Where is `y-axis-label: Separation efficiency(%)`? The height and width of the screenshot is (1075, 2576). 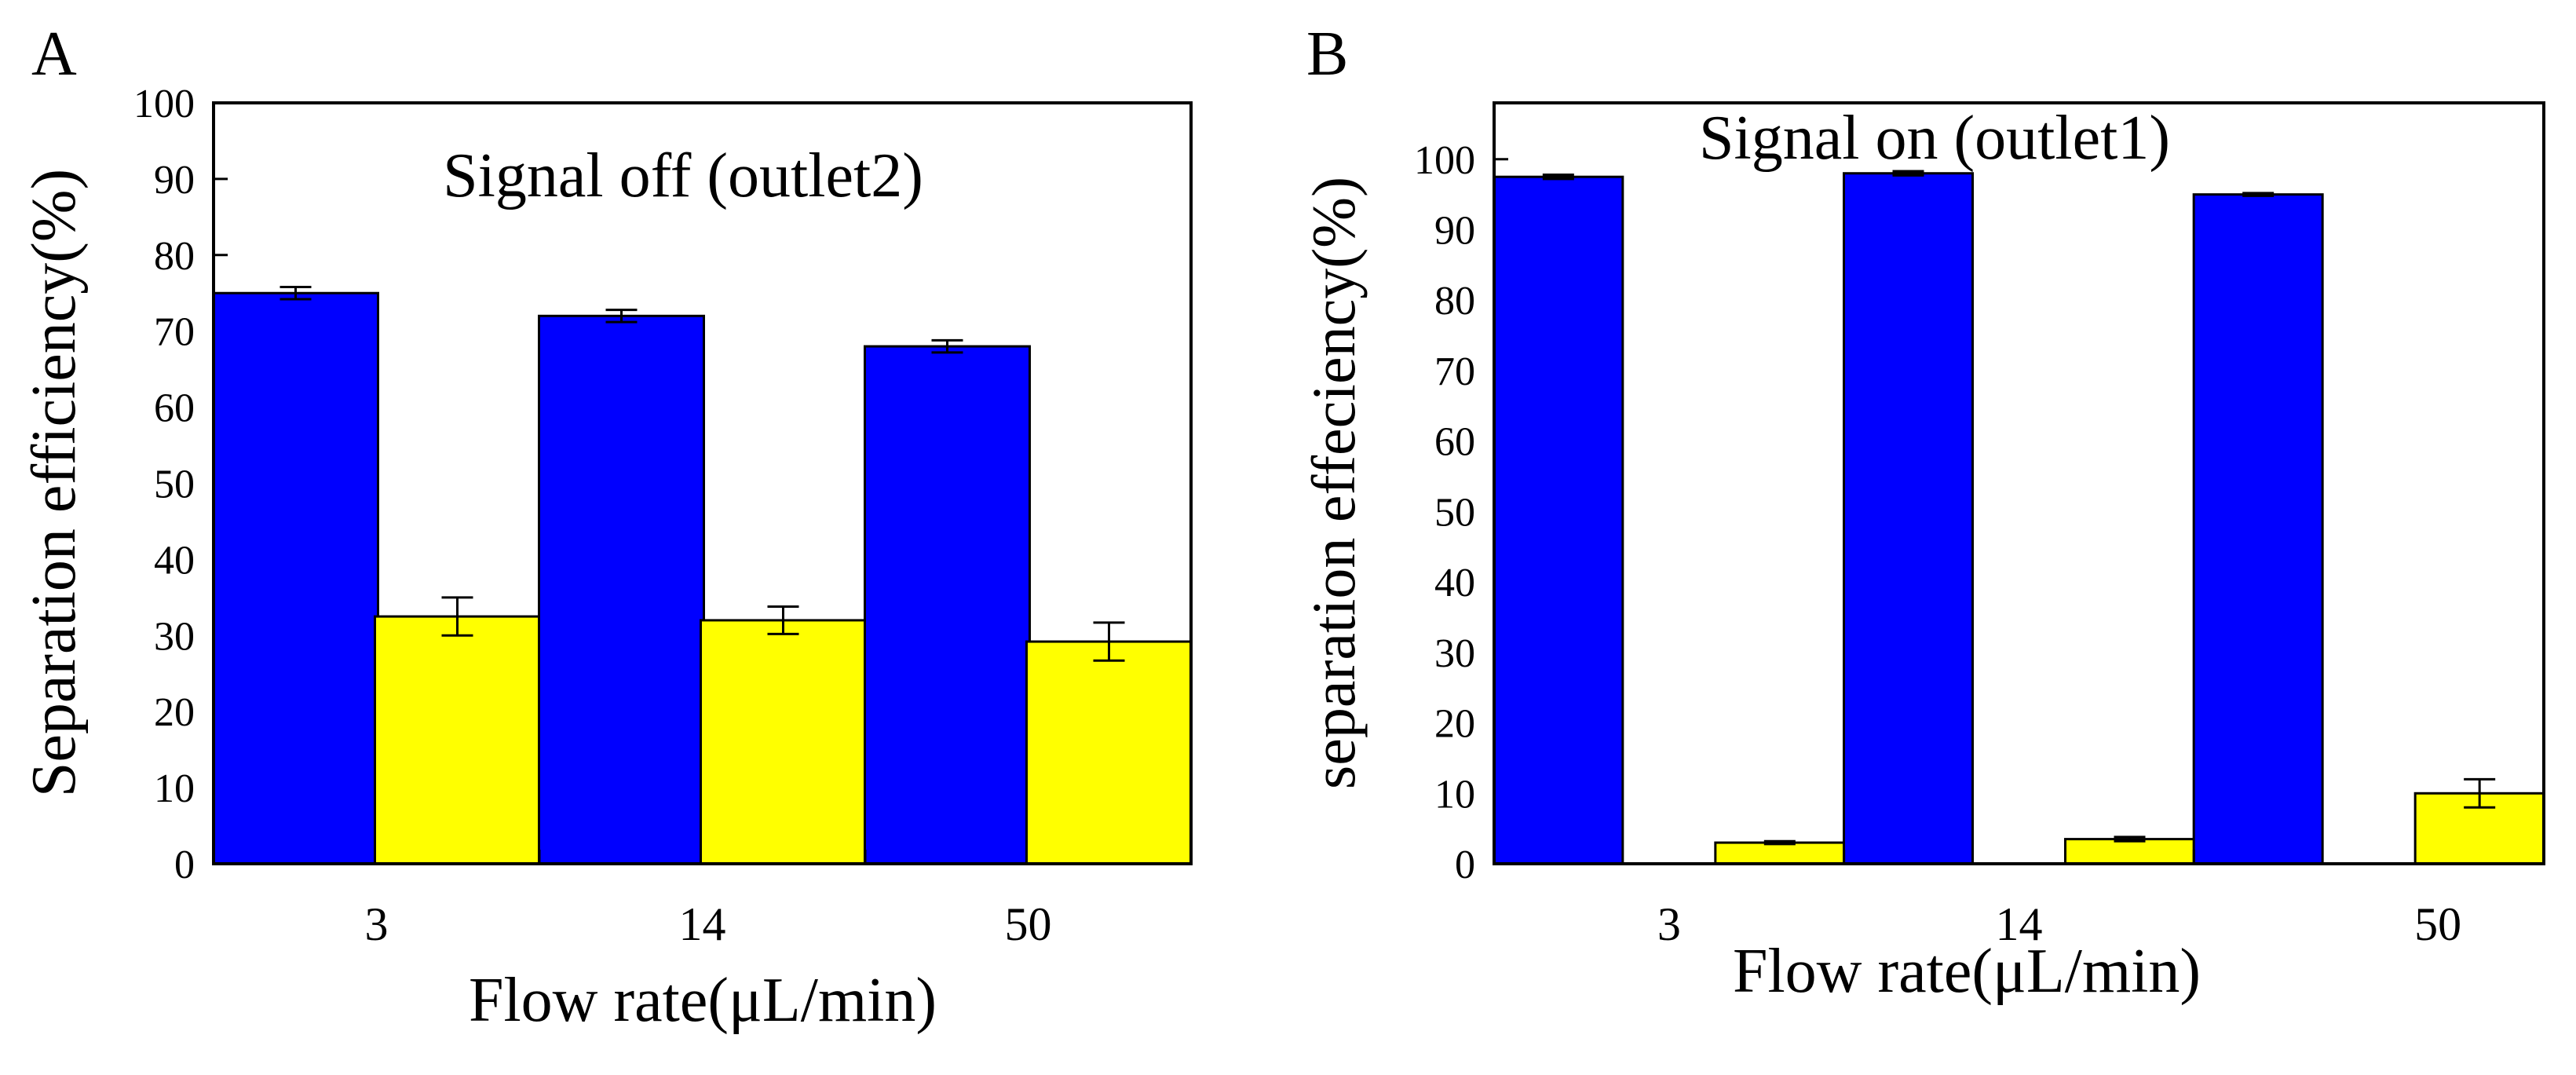
y-axis-label: Separation efficiency(%) is located at coordinates (54, 483).